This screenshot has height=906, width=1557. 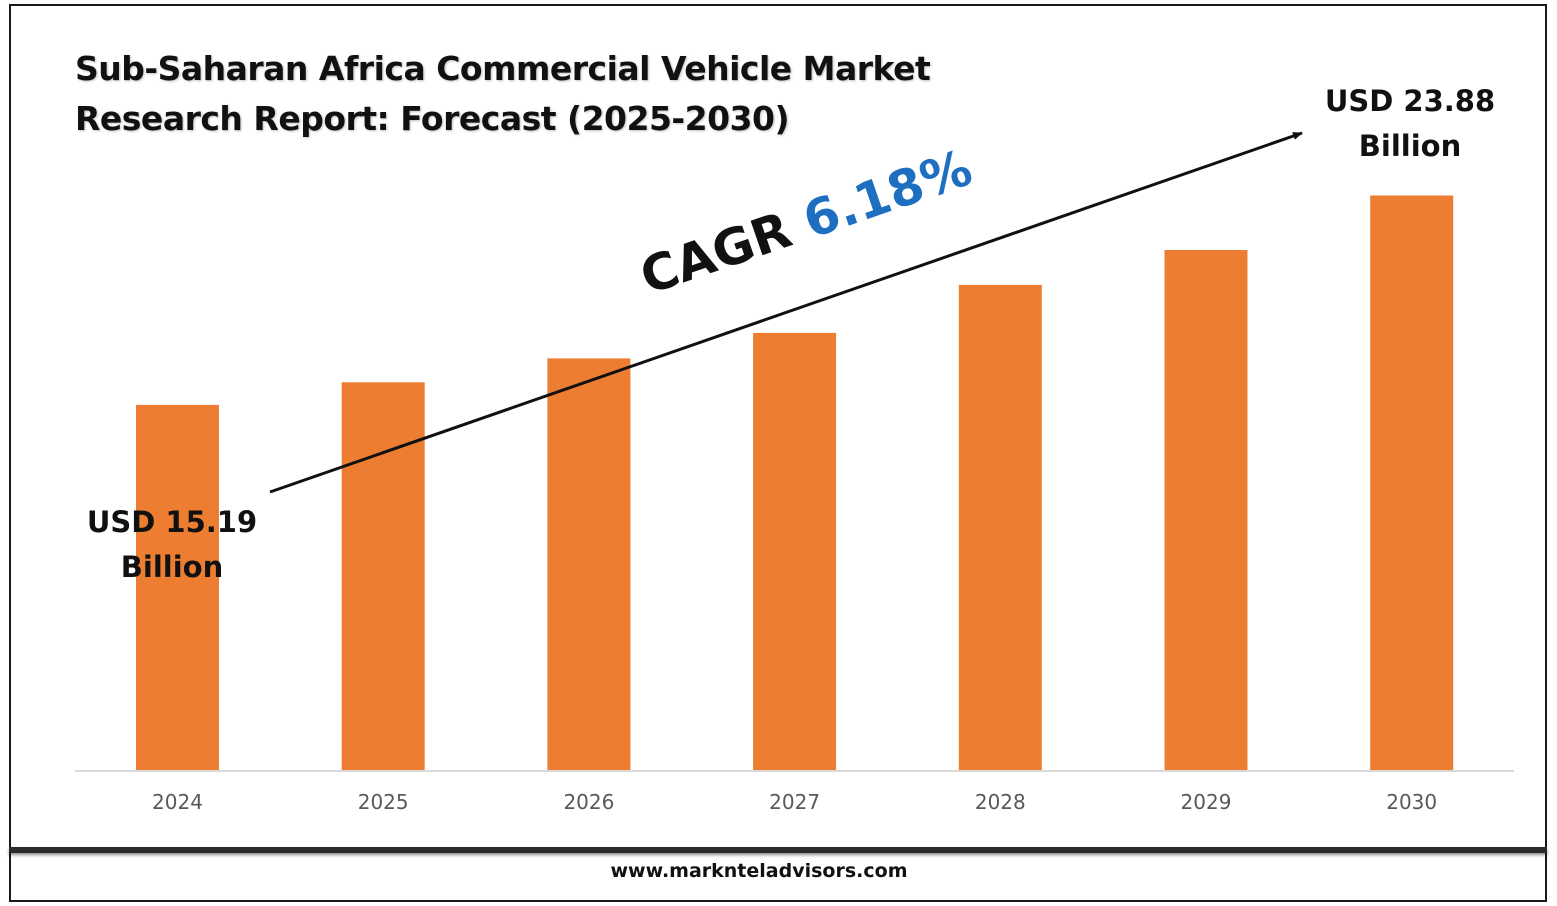 What do you see at coordinates (795, 551) in the screenshot?
I see `bar-2027` at bounding box center [795, 551].